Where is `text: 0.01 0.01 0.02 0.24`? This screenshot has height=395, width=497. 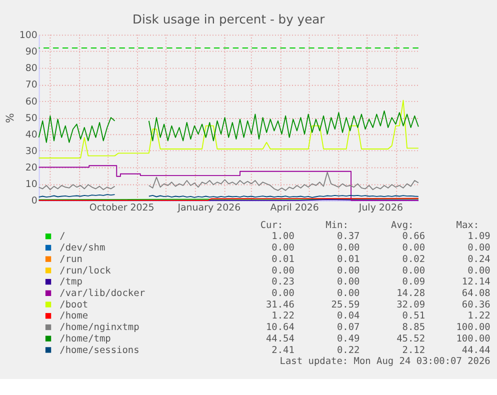 text: 0.01 0.01 0.02 0.24 is located at coordinates (381, 259).